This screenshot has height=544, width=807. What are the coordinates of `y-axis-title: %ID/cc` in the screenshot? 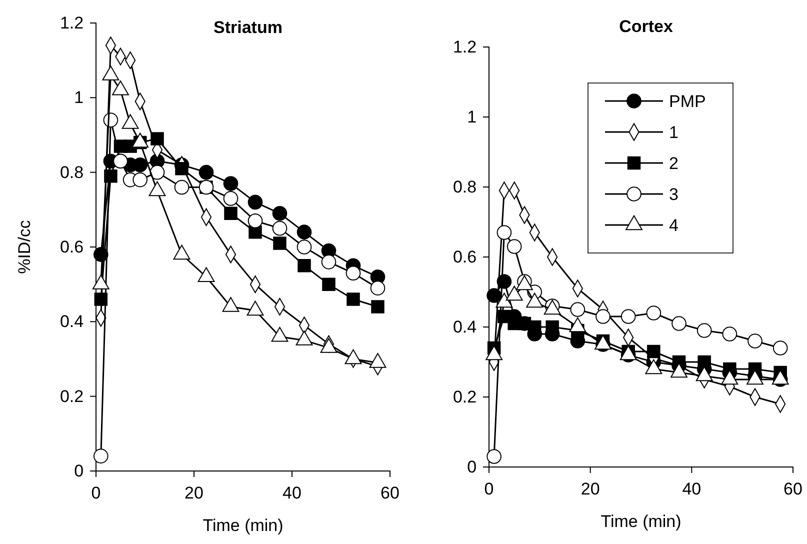 It's located at (24, 247).